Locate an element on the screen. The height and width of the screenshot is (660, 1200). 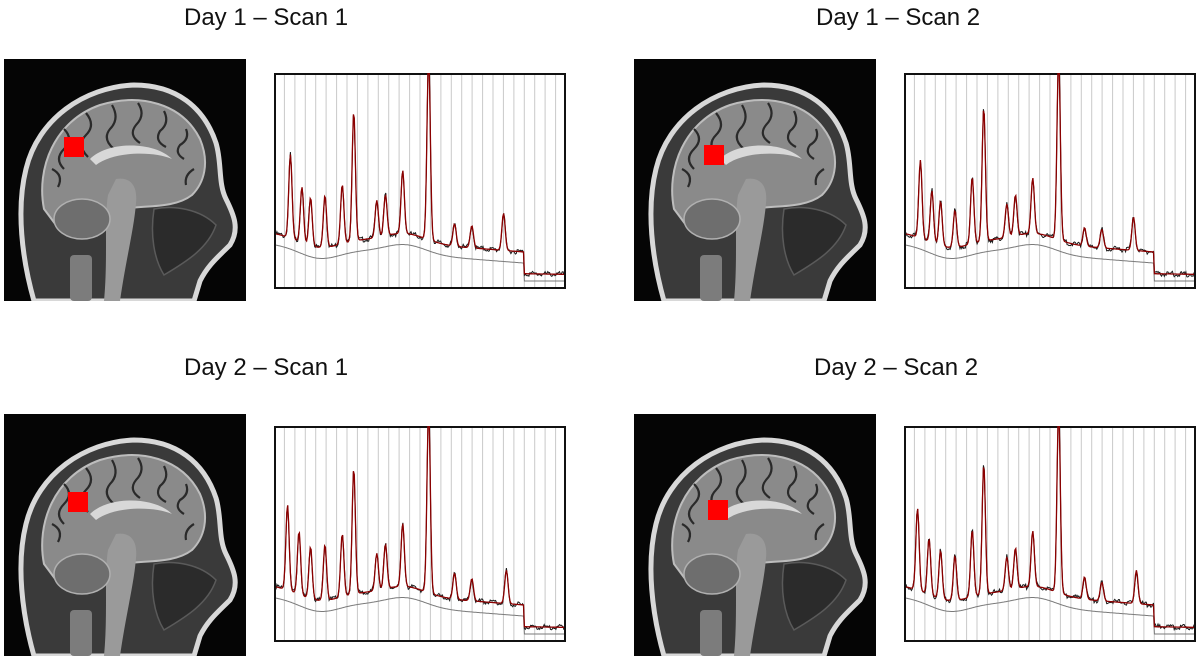
mri-sagittal-day2-scan2 is located at coordinates (755, 535).